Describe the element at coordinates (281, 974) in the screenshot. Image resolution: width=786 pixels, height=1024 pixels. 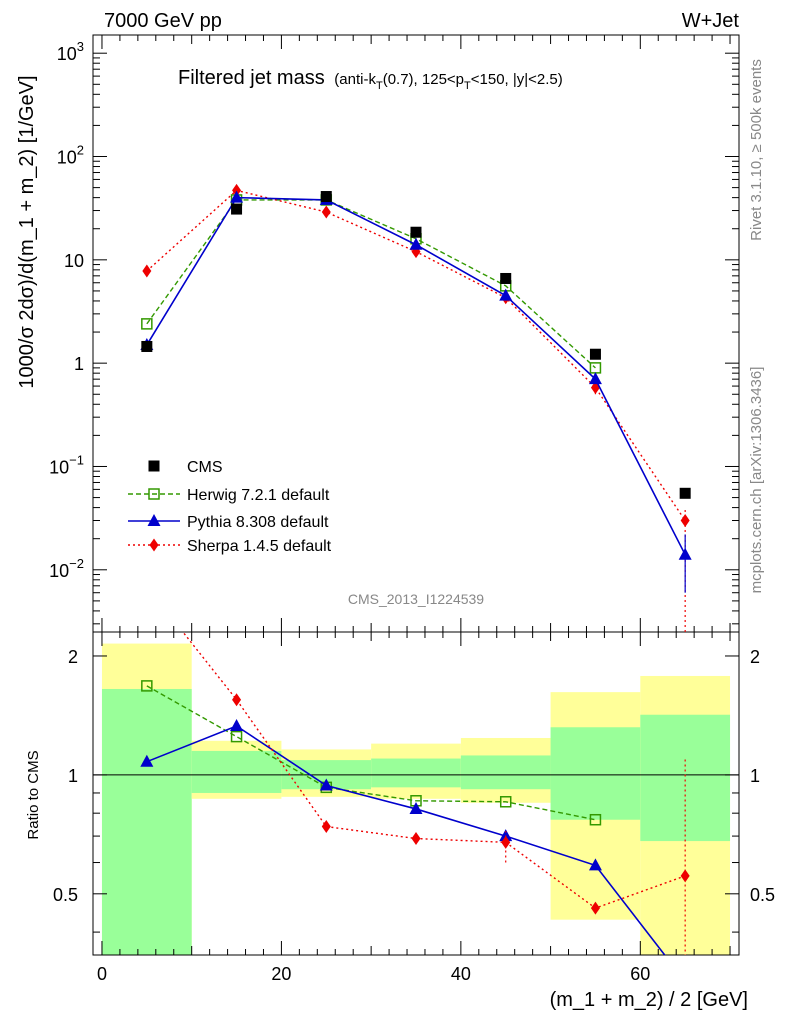
I see `x-tick-label: 20` at that location.